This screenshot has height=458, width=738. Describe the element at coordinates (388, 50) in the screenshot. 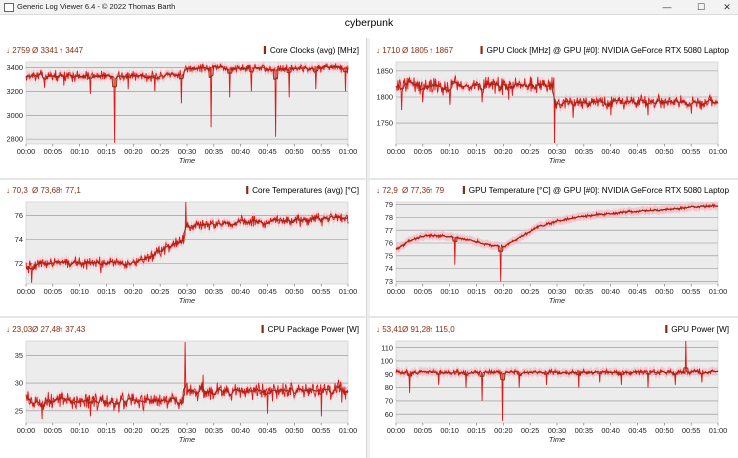

I see `stat-min: ↓ 1710` at that location.